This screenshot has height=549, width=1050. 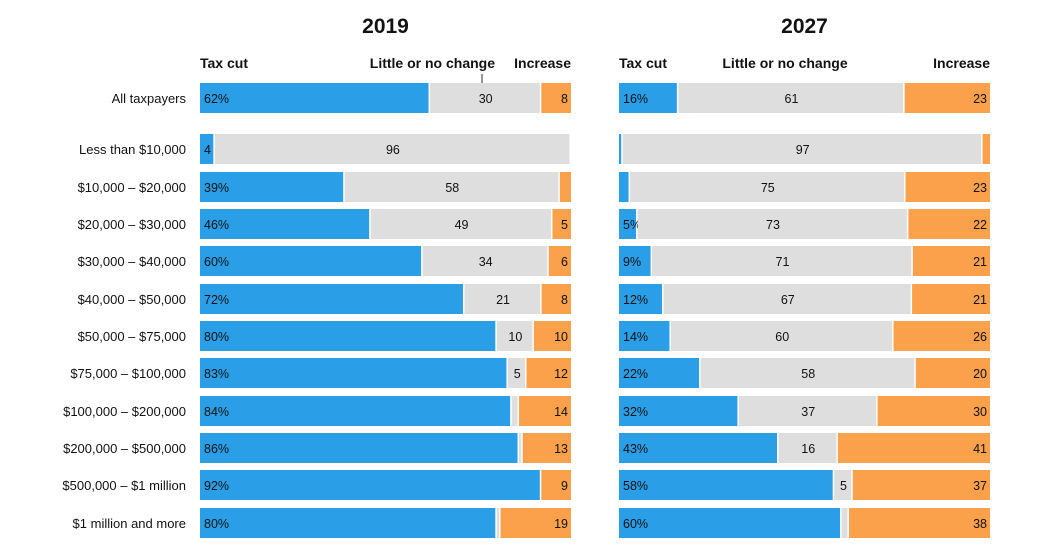 What do you see at coordinates (980, 337) in the screenshot?
I see `value-label: 26` at bounding box center [980, 337].